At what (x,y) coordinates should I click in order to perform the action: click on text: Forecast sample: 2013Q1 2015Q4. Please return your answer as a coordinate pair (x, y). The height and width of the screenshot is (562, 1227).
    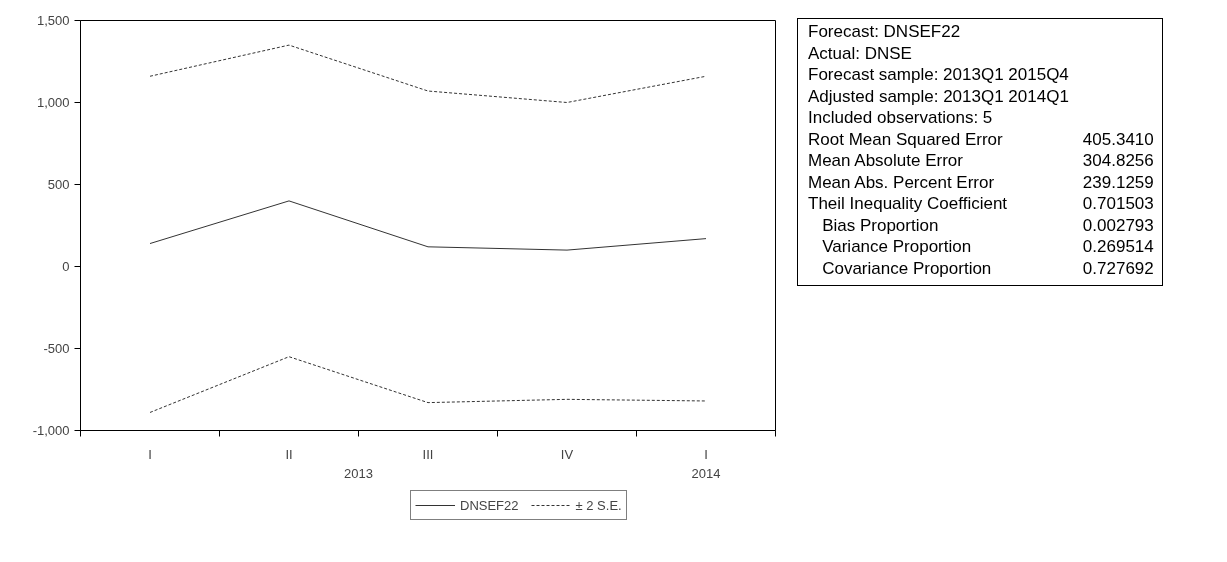
    Looking at the image, I should click on (939, 75).